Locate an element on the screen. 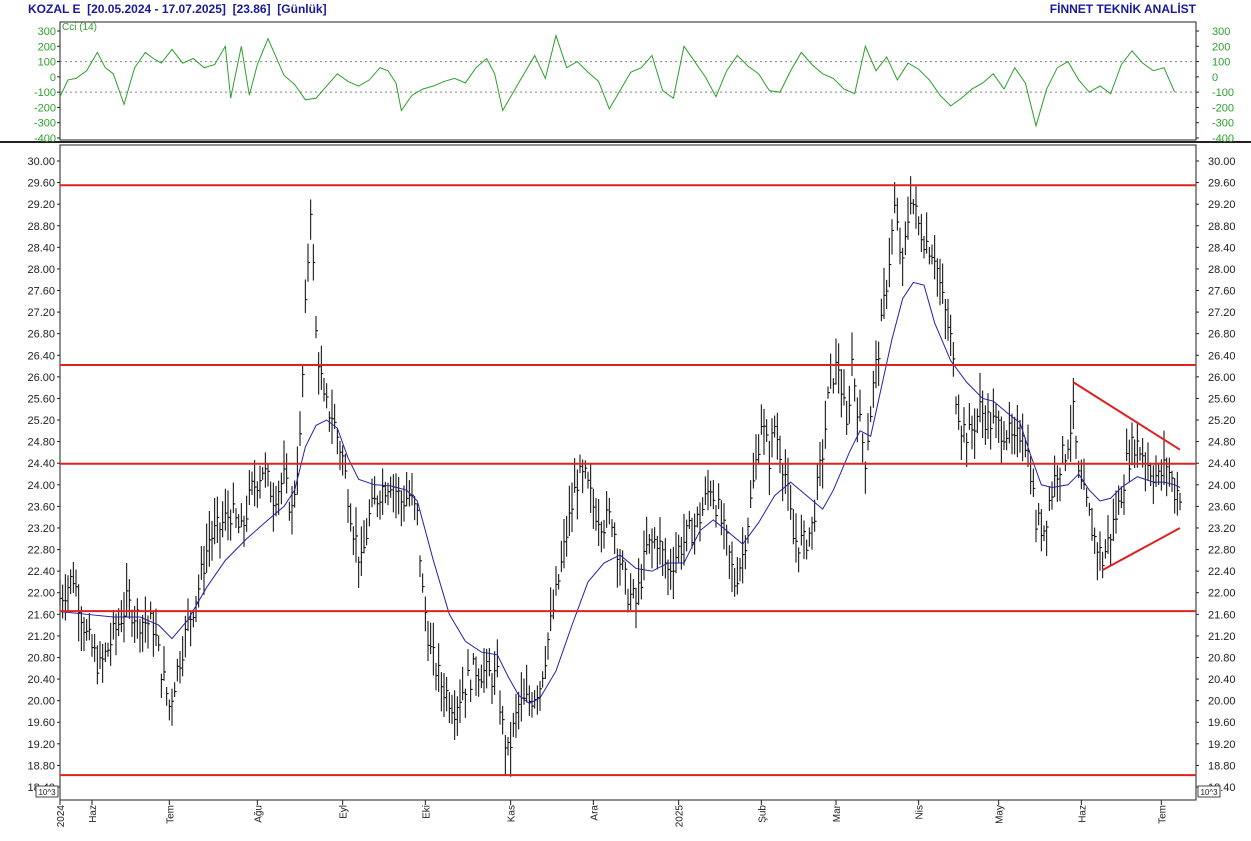 This screenshot has width=1251, height=841. cci-tick-label-right: 200 is located at coordinates (1221, 47).